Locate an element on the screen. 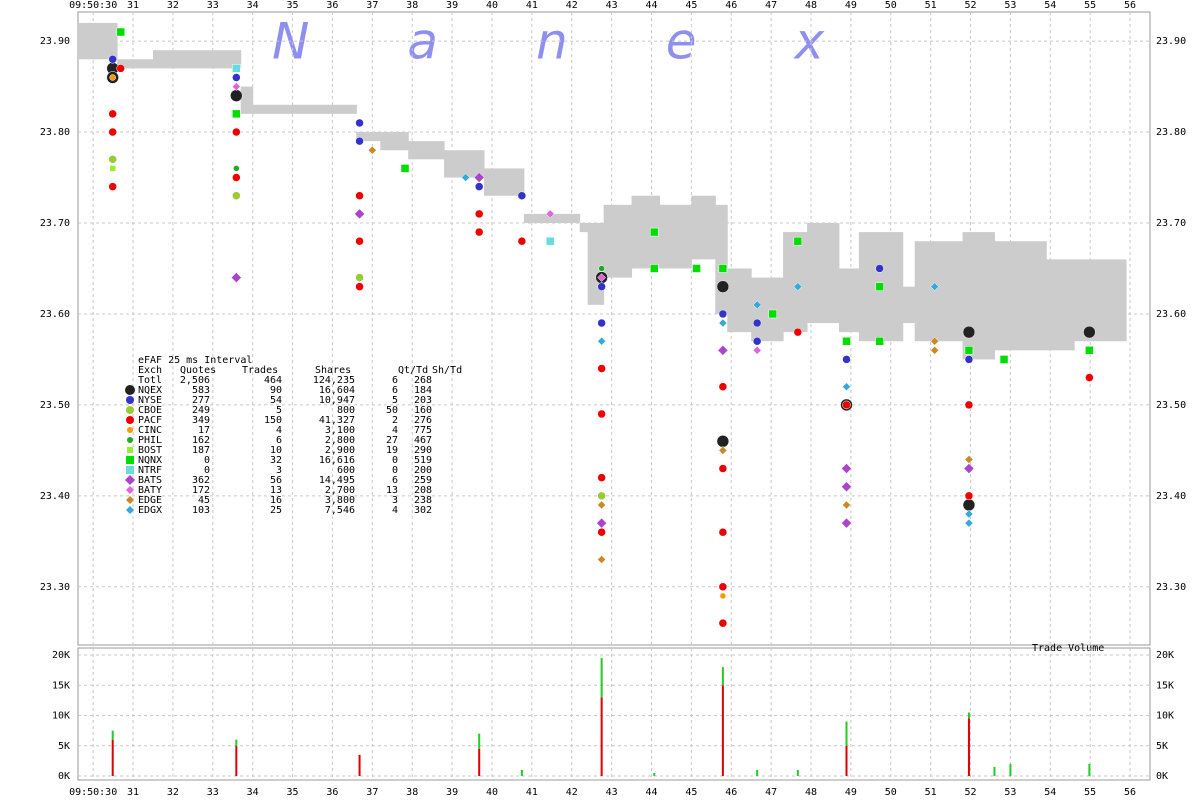 The height and width of the screenshot is (800, 1200). stats-cell: 56 is located at coordinates (276, 480).